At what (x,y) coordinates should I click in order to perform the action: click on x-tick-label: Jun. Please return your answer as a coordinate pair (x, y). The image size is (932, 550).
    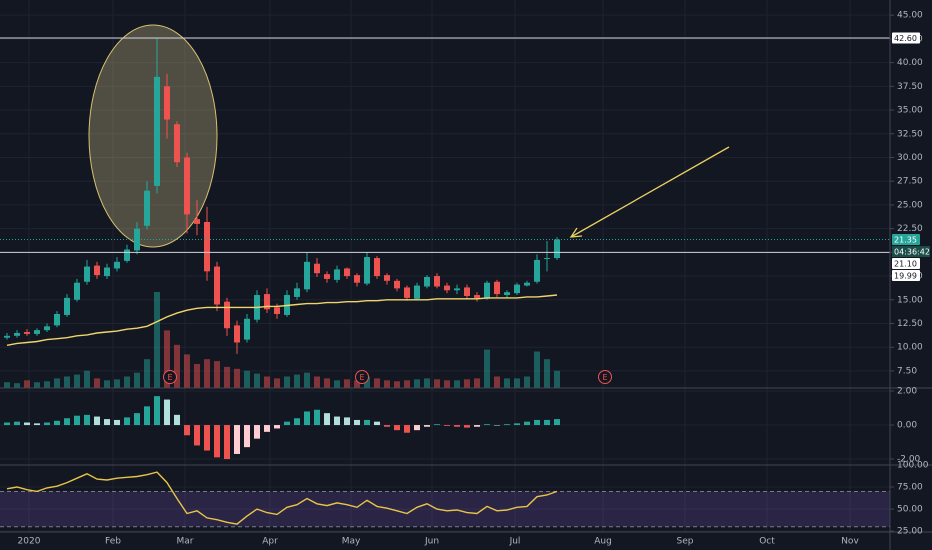
    Looking at the image, I should click on (431, 542).